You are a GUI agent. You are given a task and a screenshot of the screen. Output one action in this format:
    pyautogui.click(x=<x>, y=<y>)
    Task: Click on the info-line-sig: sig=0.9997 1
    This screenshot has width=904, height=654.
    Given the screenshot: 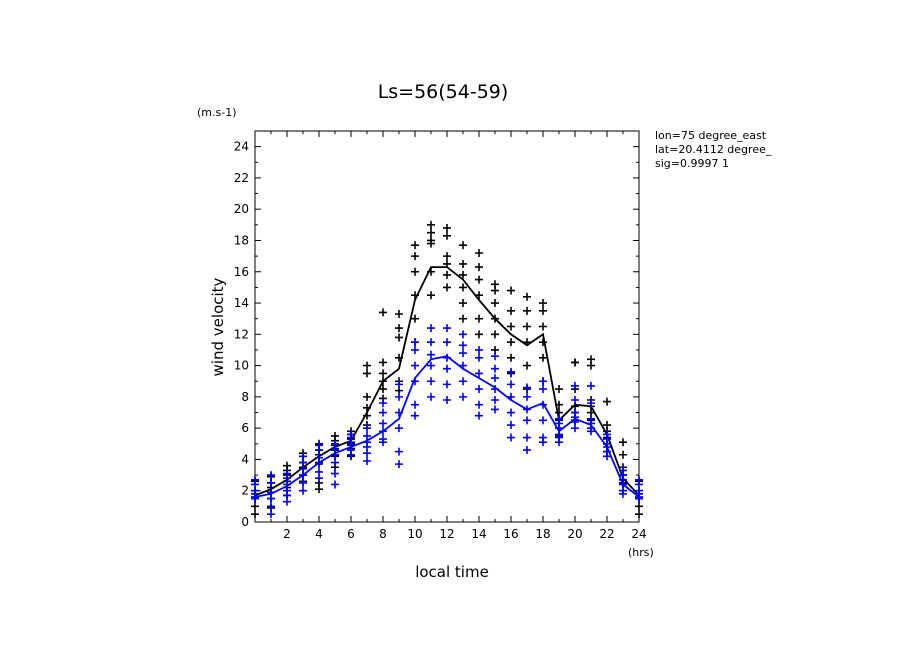 What is the action you would take?
    pyautogui.click(x=692, y=163)
    